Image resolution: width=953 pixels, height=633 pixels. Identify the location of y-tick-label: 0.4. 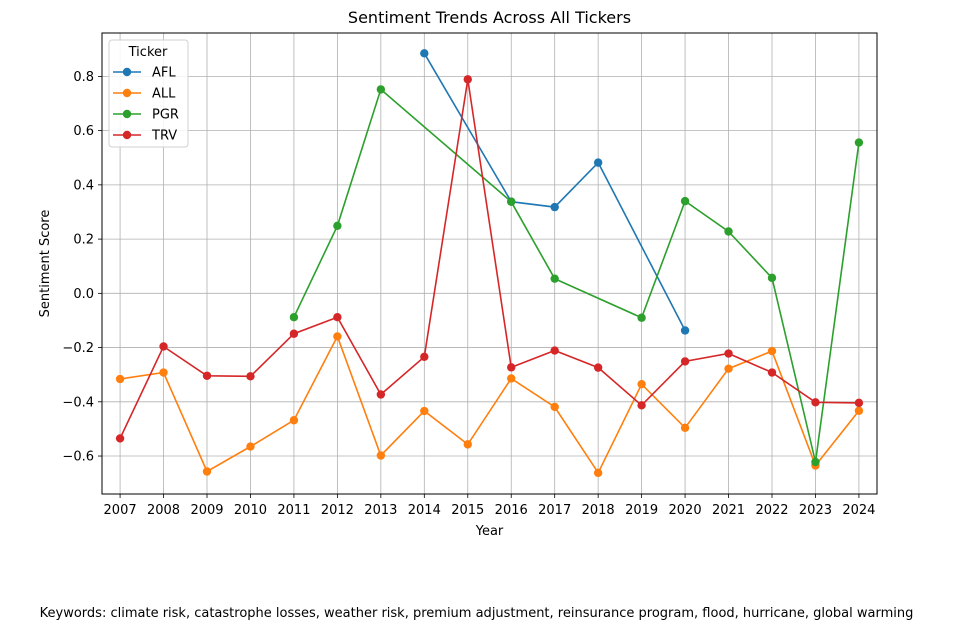
(83, 185).